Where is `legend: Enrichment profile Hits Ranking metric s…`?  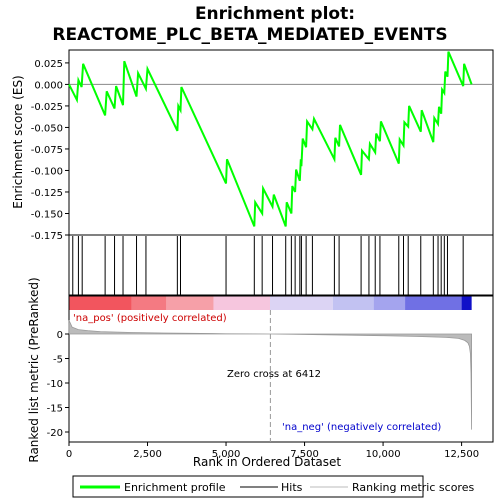 legend: Enrichment profile Hits Ranking metric s… is located at coordinates (273, 486).